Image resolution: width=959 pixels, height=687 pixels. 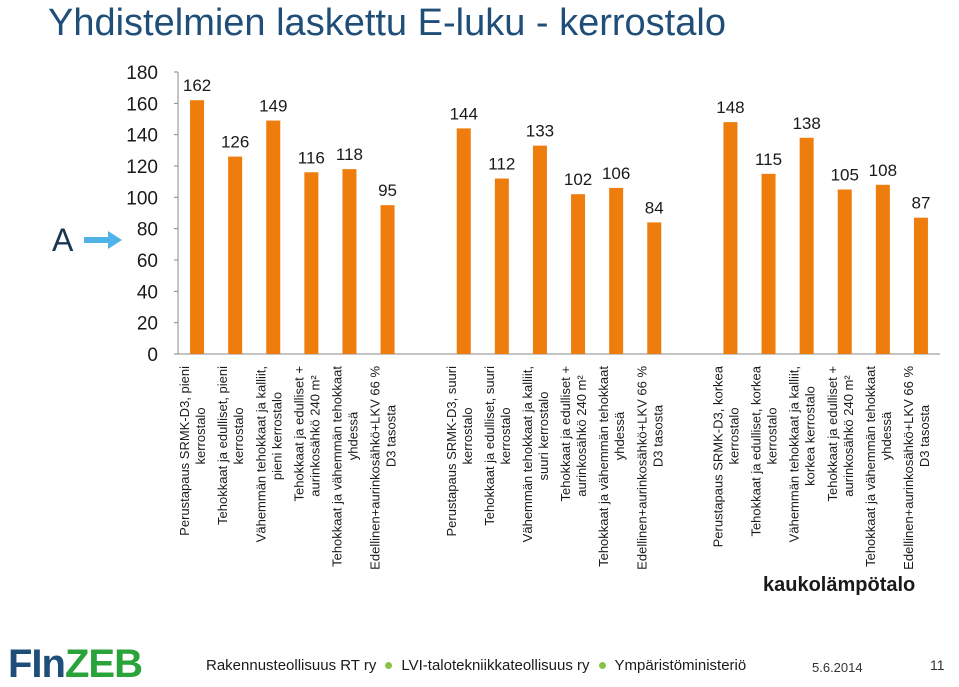 What do you see at coordinates (273, 106) in the screenshot?
I see `data-label: 149` at bounding box center [273, 106].